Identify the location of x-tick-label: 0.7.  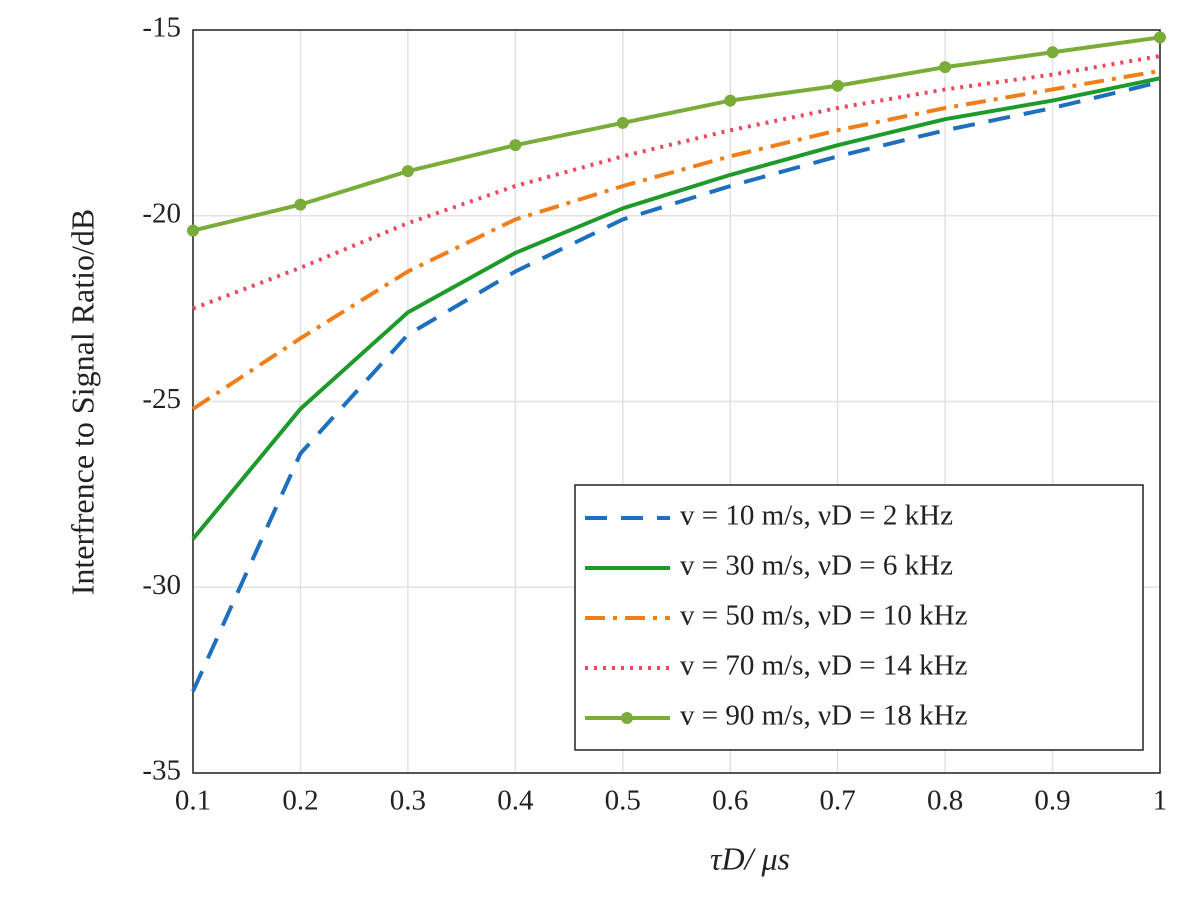
(838, 801).